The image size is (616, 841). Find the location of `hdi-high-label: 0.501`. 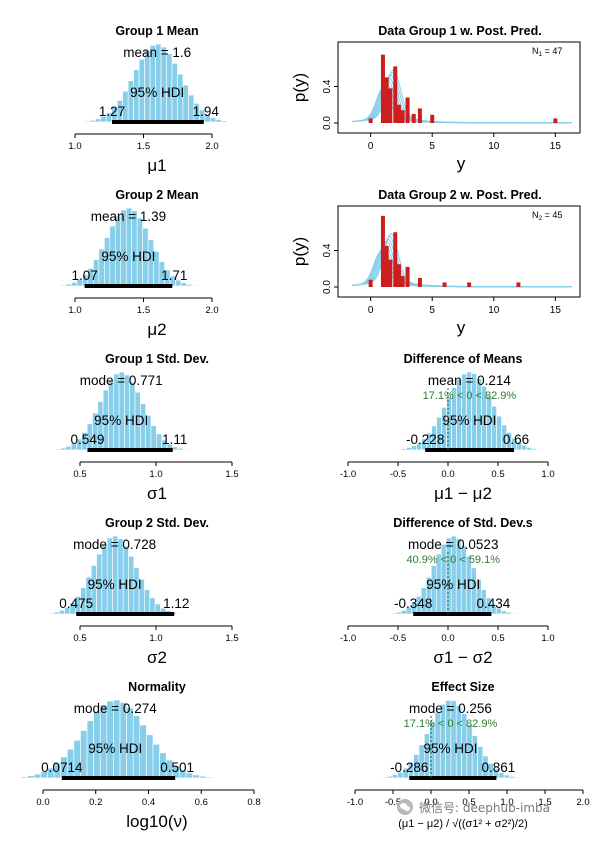

hdi-high-label: 0.501 is located at coordinates (177, 767).